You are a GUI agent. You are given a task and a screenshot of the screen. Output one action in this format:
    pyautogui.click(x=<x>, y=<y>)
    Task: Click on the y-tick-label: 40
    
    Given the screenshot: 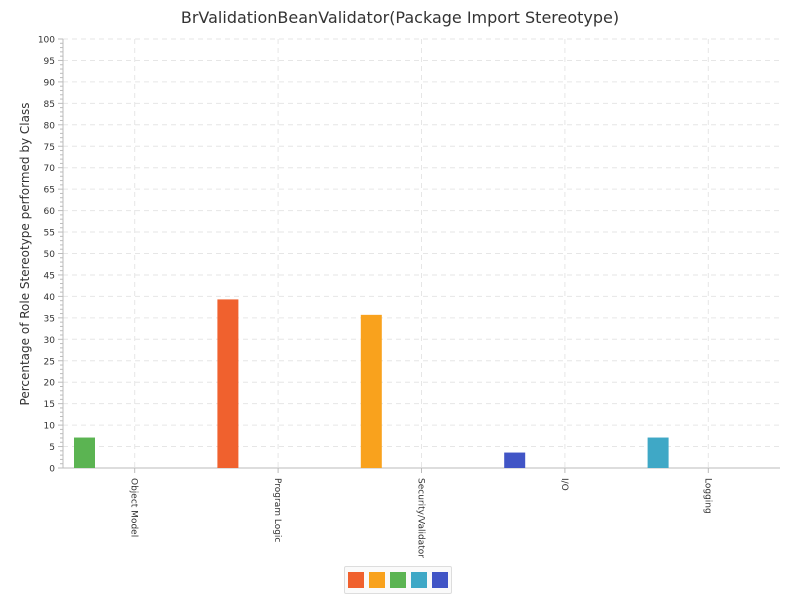 What is the action you would take?
    pyautogui.click(x=50, y=298)
    